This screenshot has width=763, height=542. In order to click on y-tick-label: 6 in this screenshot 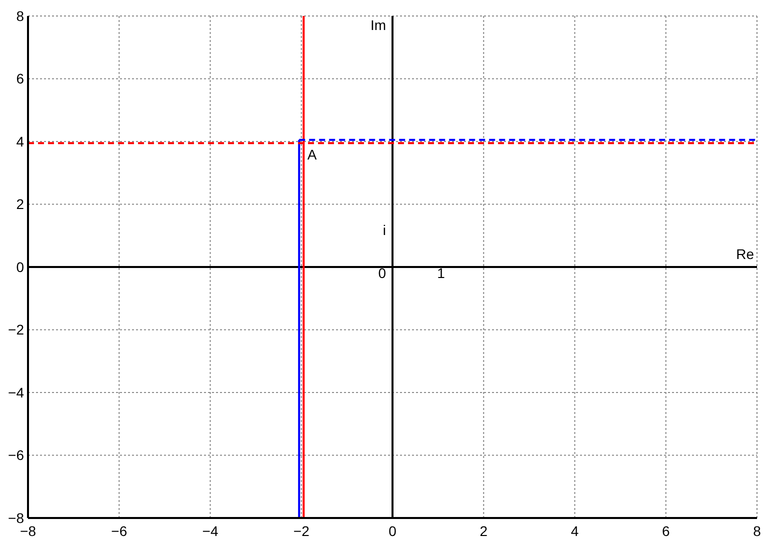, I will do `click(20, 78)`.